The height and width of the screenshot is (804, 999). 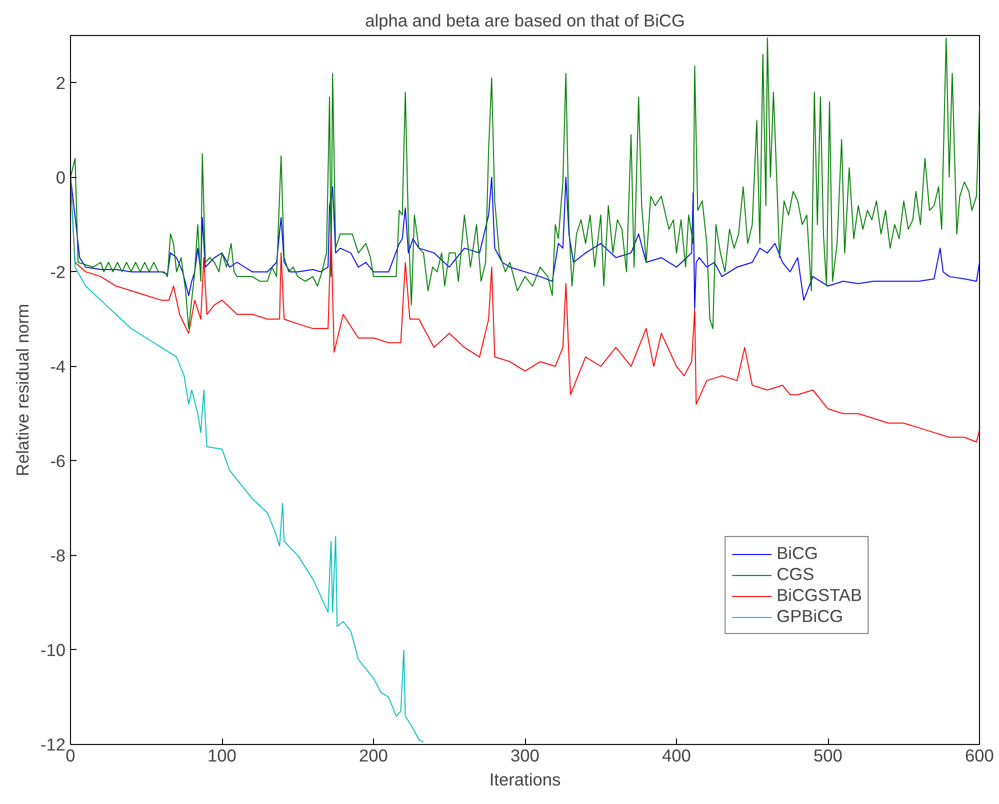 I want to click on y-axis-title: Relative residual norm, so click(x=22, y=390).